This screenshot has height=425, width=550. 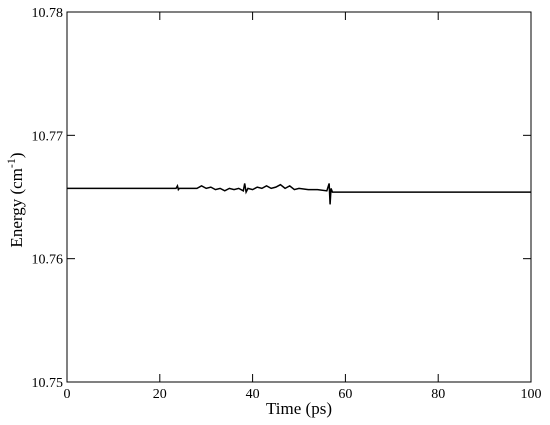 What do you see at coordinates (438, 394) in the screenshot?
I see `x-tick-label: 80` at bounding box center [438, 394].